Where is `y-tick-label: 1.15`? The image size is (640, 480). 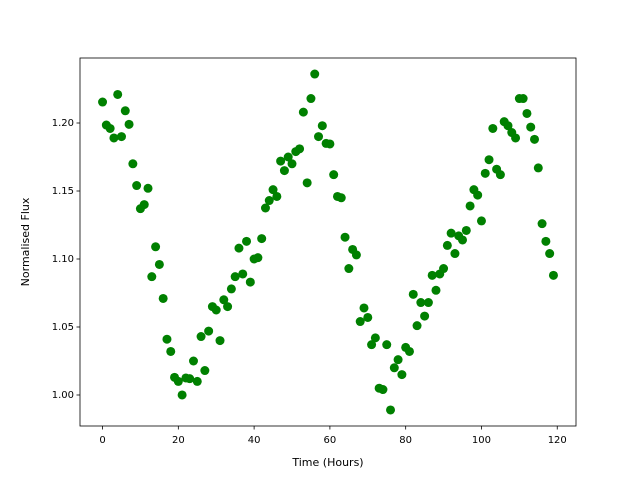 y-tick-label: 1.15 is located at coordinates (63, 191).